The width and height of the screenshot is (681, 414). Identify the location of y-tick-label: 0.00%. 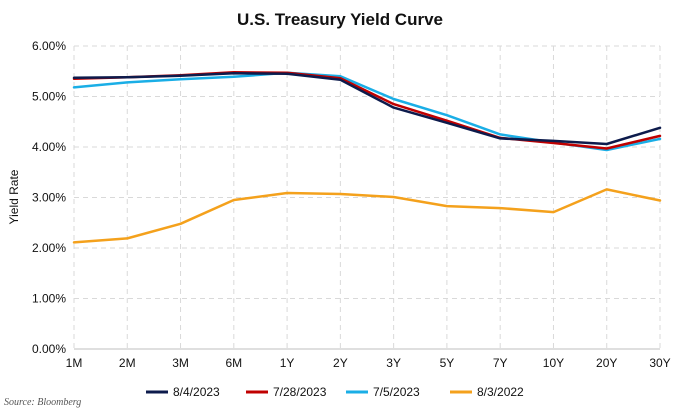
(49, 349).